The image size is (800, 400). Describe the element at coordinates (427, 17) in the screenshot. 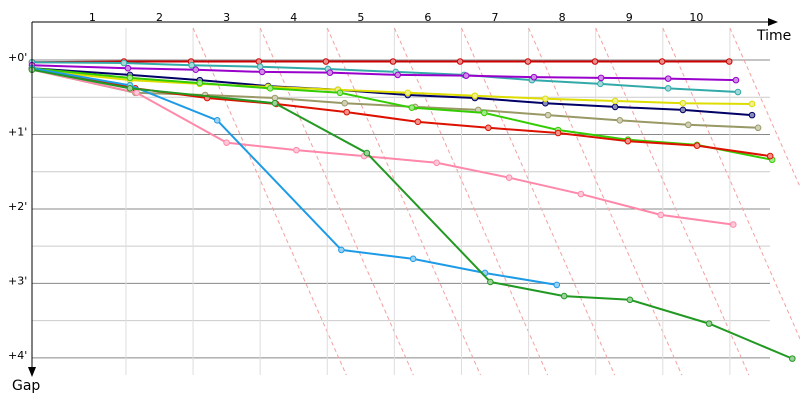

I see `x-tick-label: 6` at that location.